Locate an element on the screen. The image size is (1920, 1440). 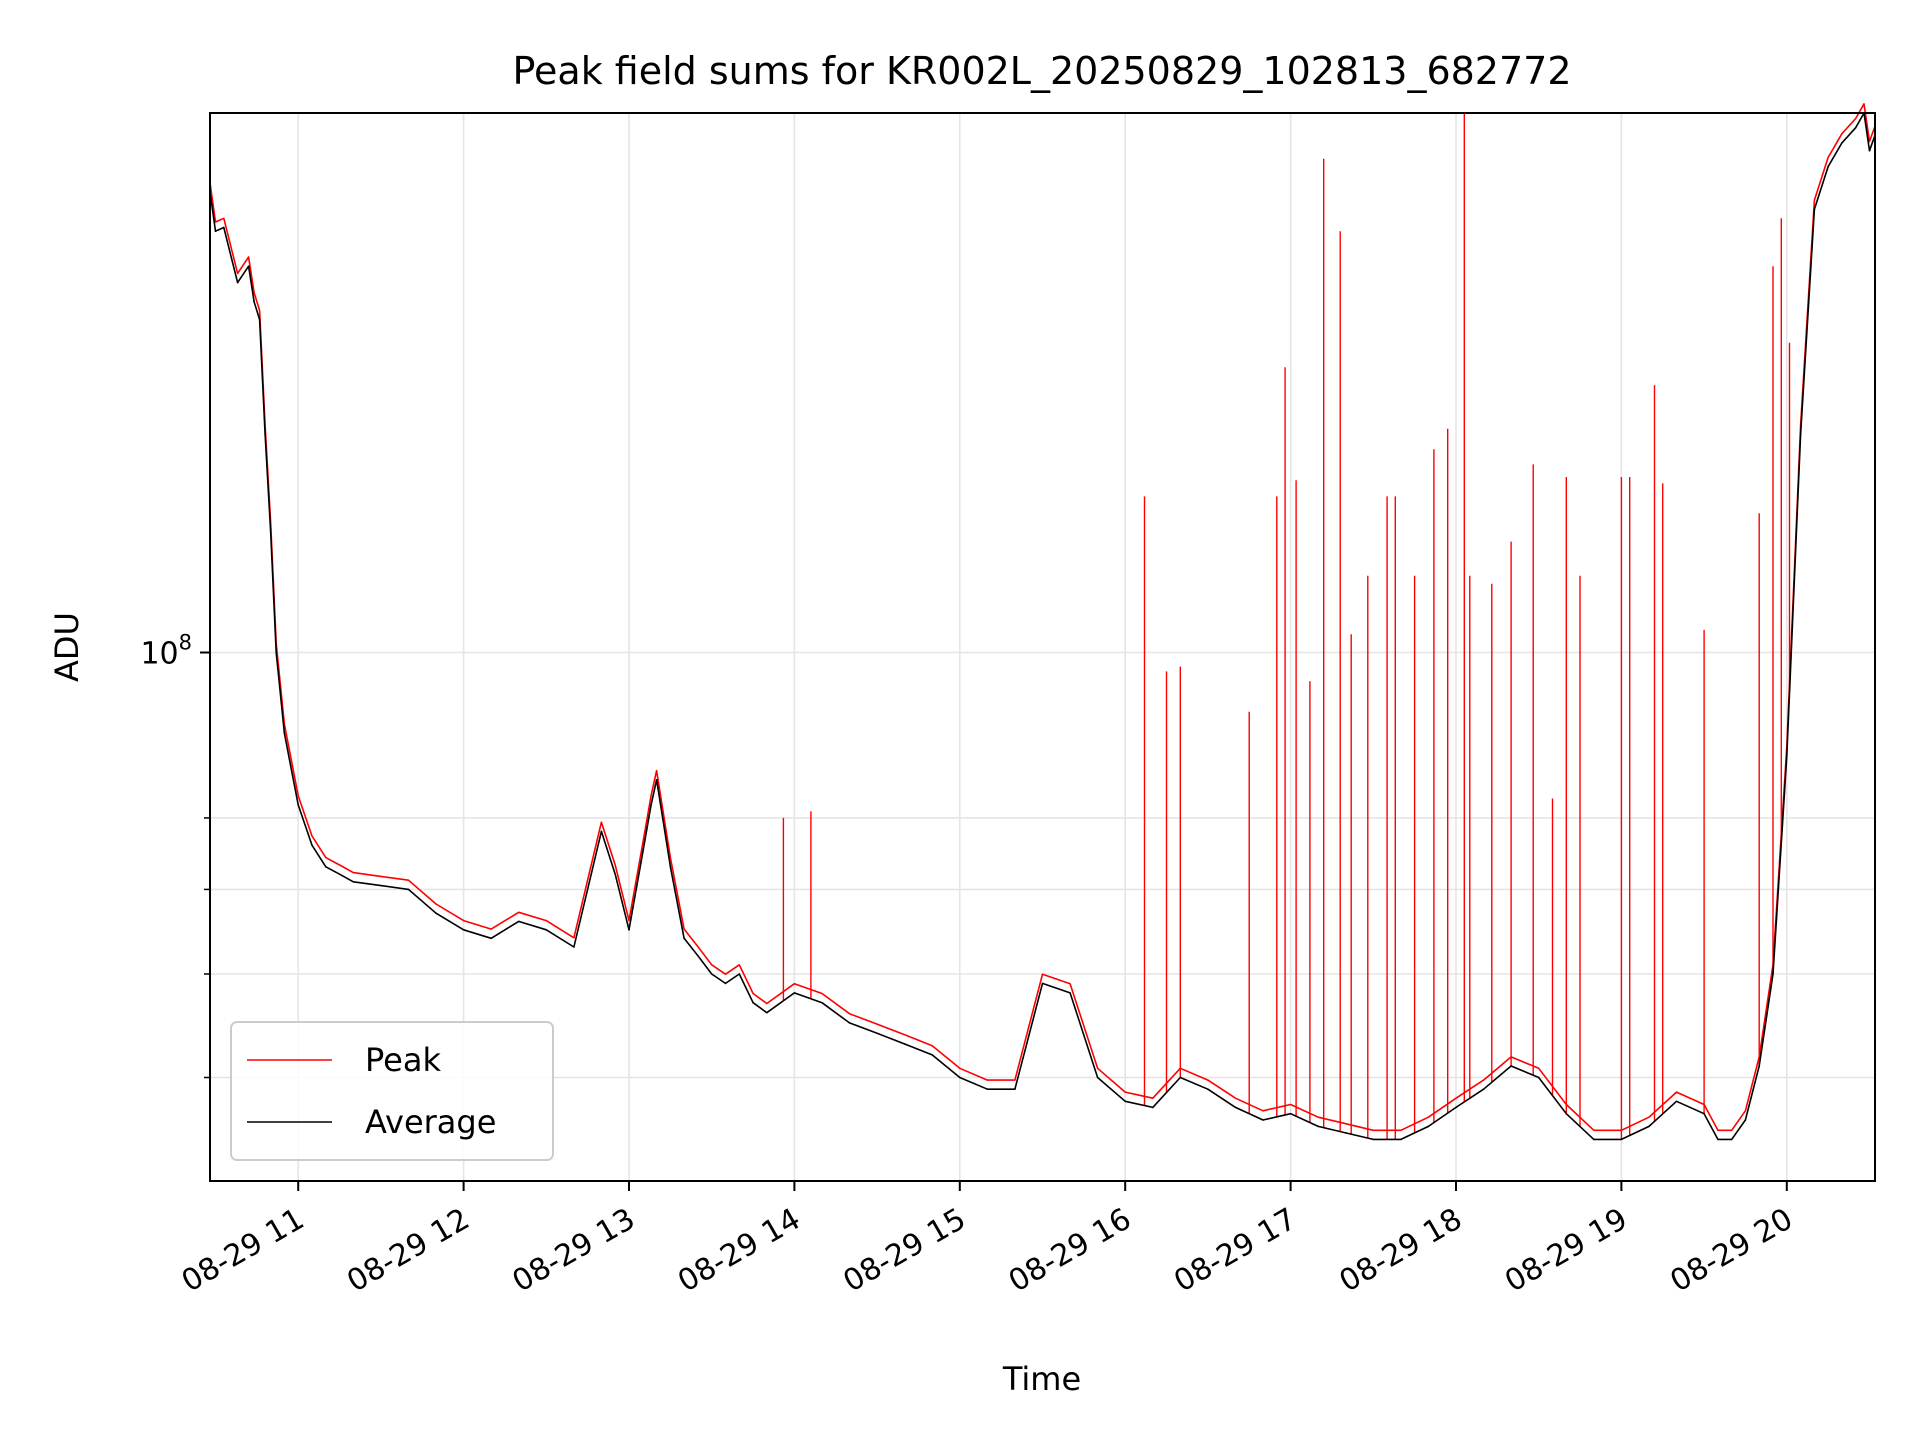
x-tick-label-08-29-17: 08-29 17 is located at coordinates (1235, 1251).